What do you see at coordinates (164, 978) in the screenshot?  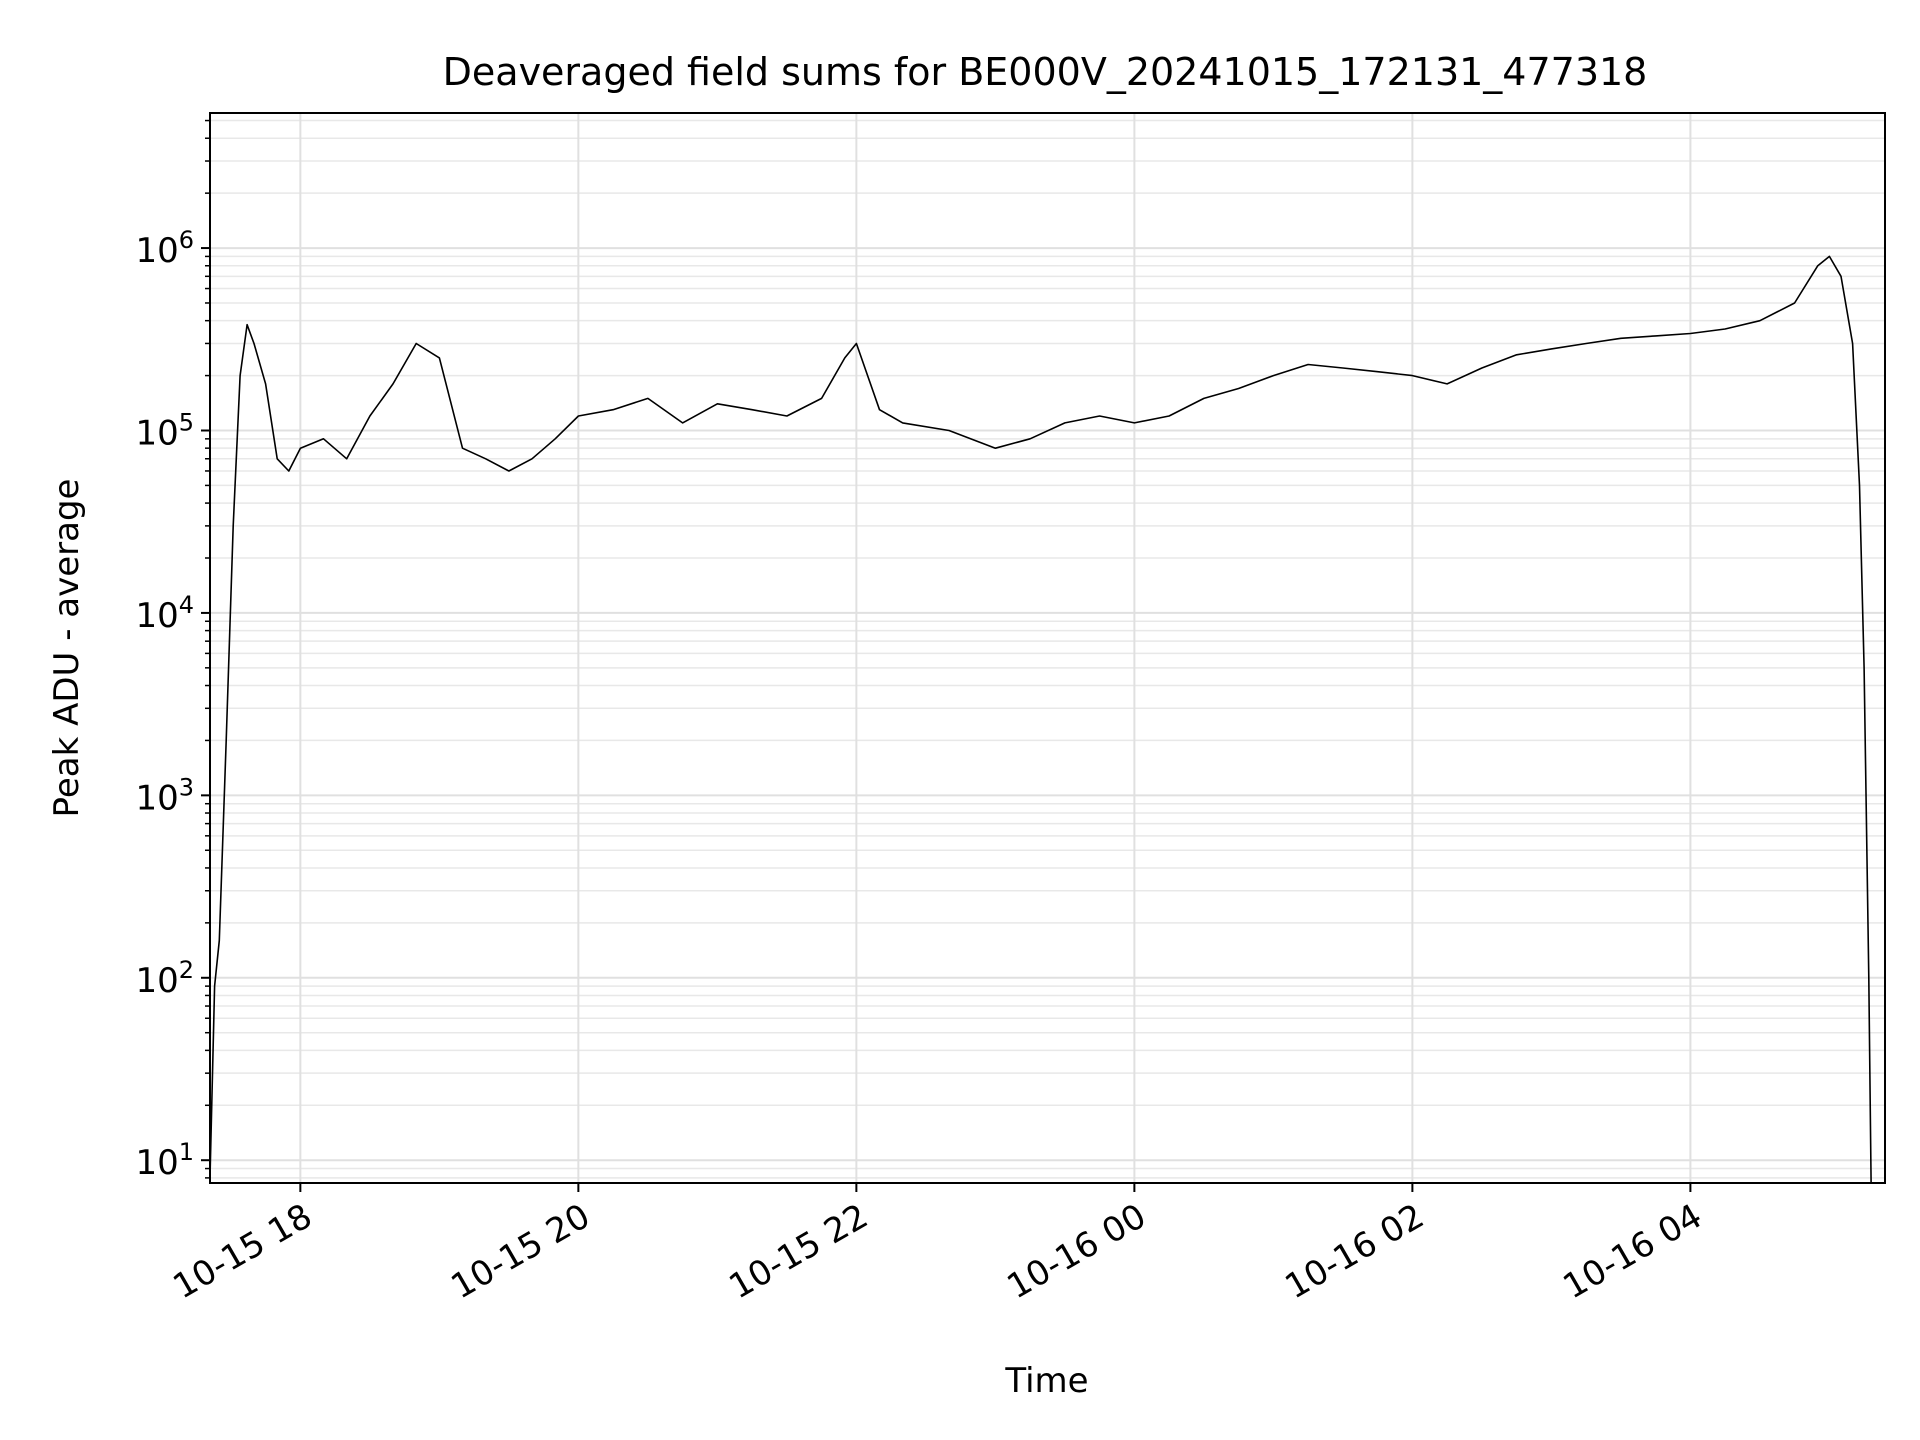 I see `y-tick-label: 10²` at bounding box center [164, 978].